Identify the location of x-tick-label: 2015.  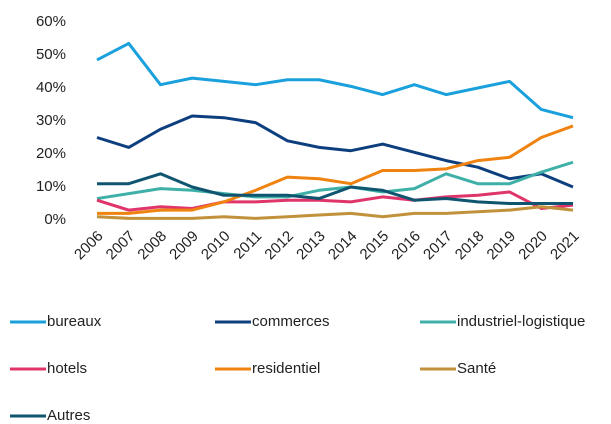
(375, 246).